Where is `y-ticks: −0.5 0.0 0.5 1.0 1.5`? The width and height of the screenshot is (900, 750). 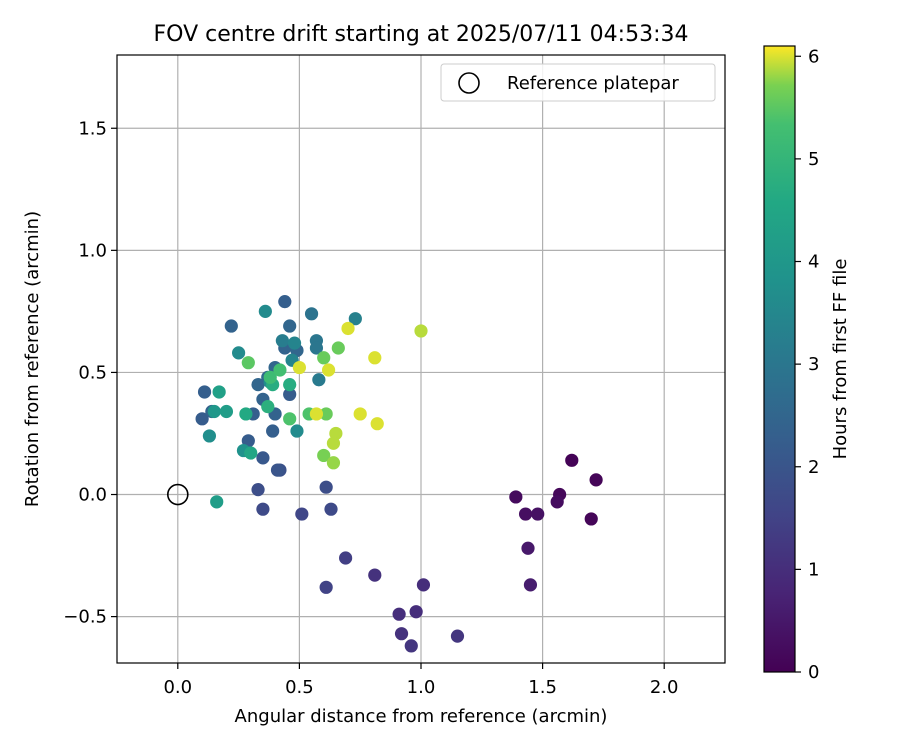
y-ticks: −0.5 0.0 0.5 1.0 1.5 is located at coordinates (90, 373).